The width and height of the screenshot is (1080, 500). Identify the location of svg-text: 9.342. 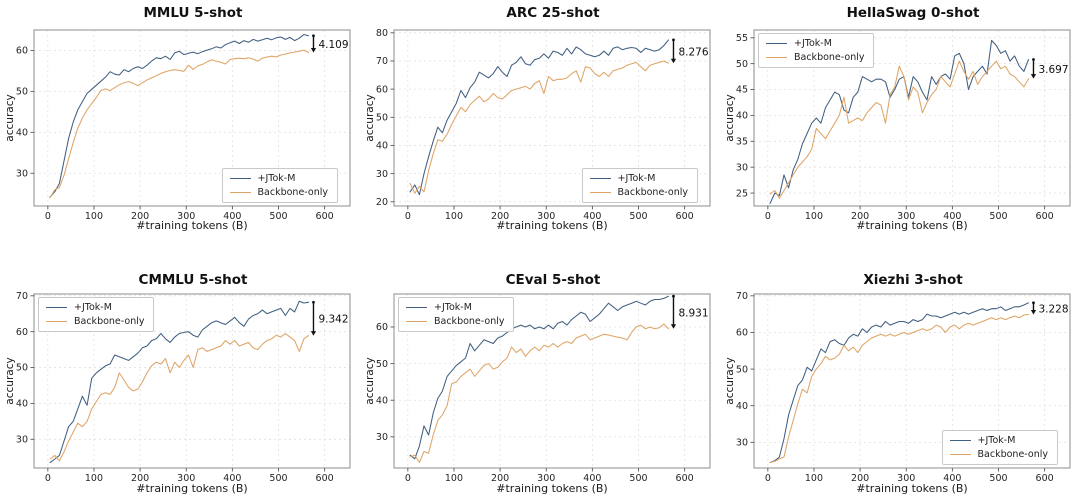
(333, 320).